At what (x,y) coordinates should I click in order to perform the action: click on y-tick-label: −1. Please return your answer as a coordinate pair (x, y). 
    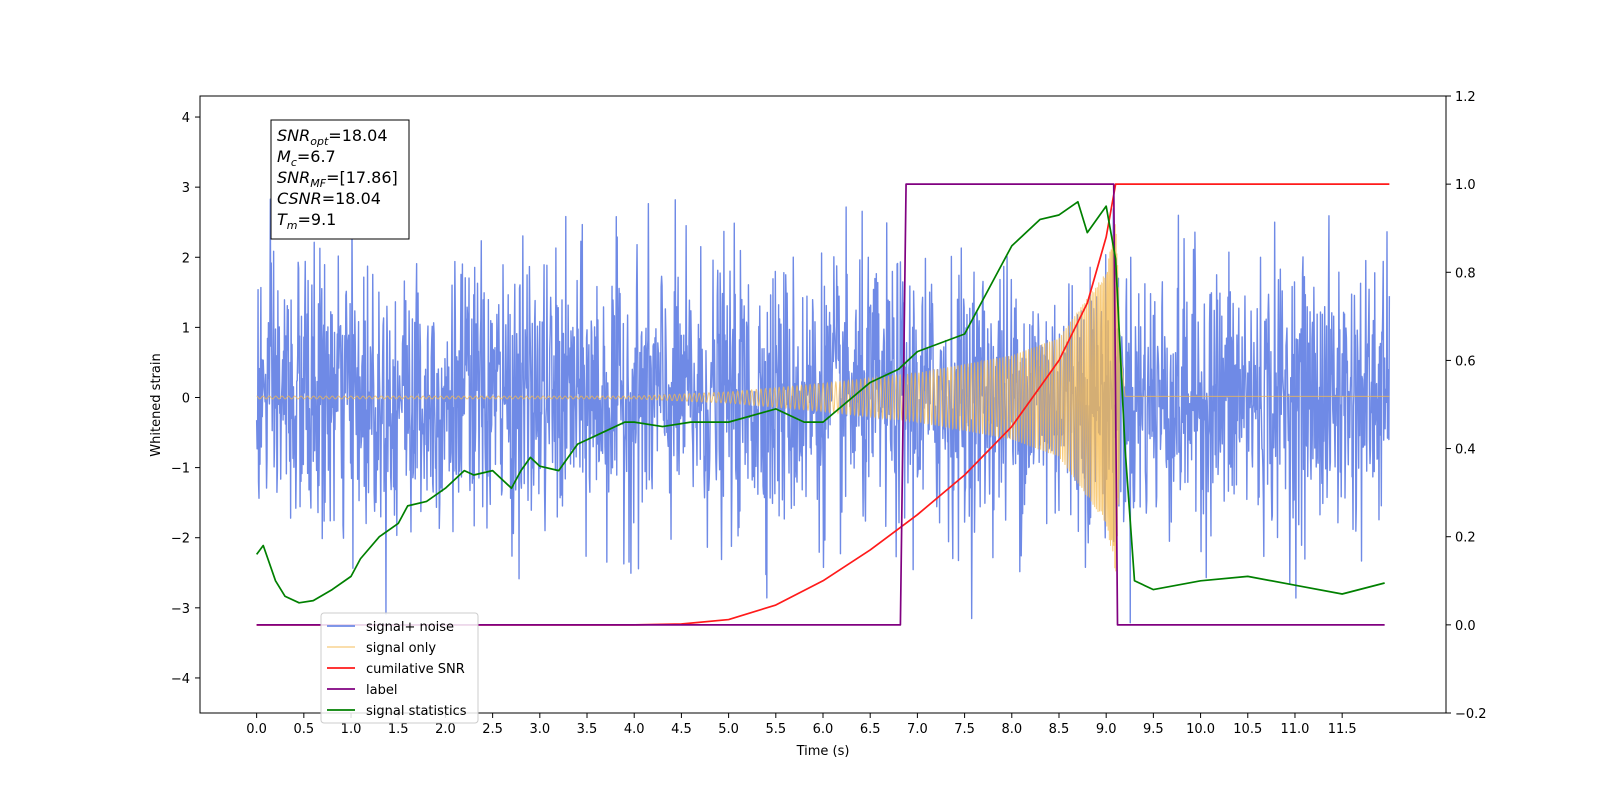
    Looking at the image, I should click on (180, 469).